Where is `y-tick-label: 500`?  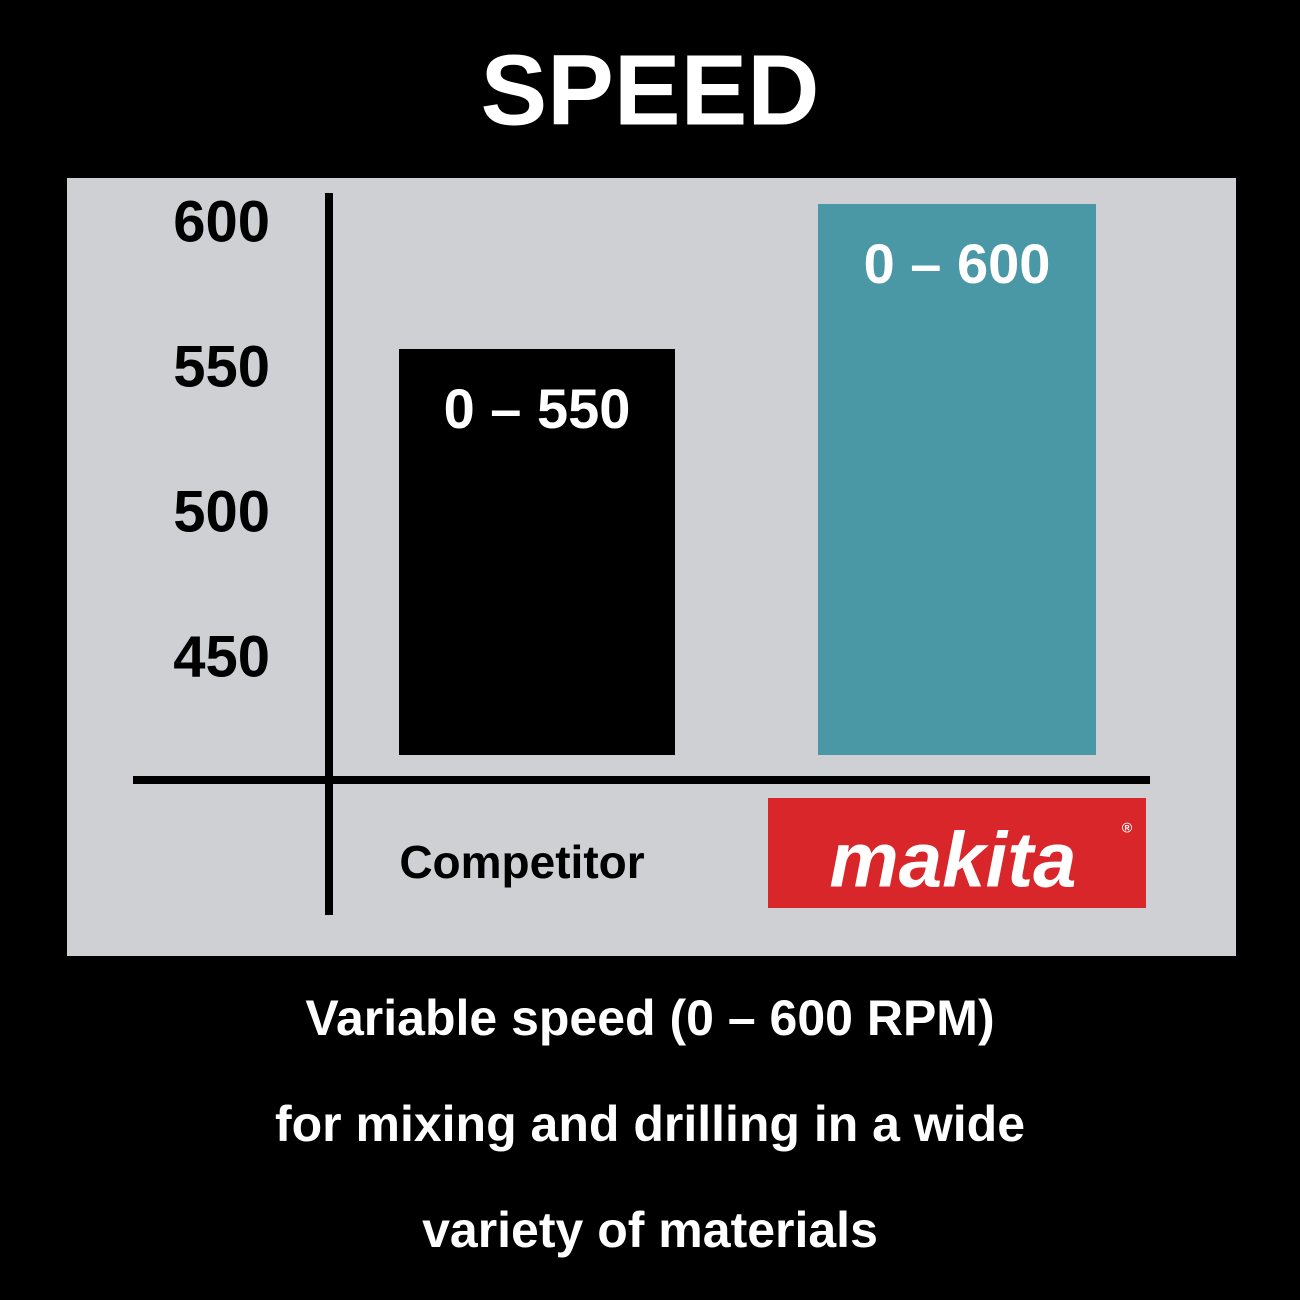 y-tick-label: 500 is located at coordinates (221, 511).